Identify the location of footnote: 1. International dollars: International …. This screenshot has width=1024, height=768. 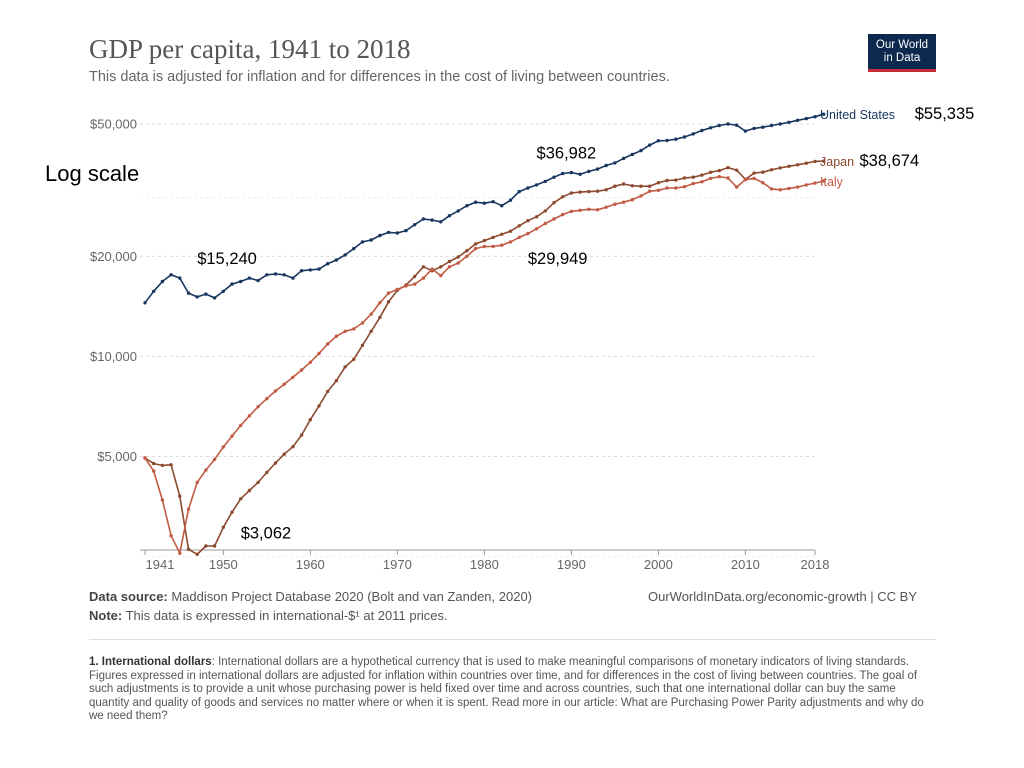
(509, 690).